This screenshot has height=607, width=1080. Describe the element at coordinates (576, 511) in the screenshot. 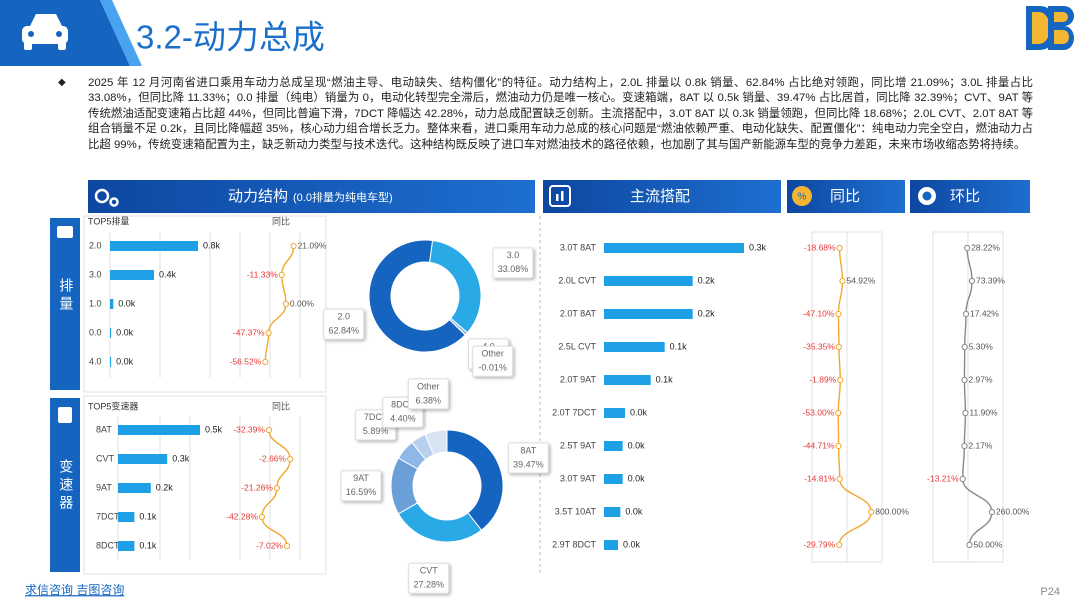

I see `category-label: 3.5T 10AT` at that location.